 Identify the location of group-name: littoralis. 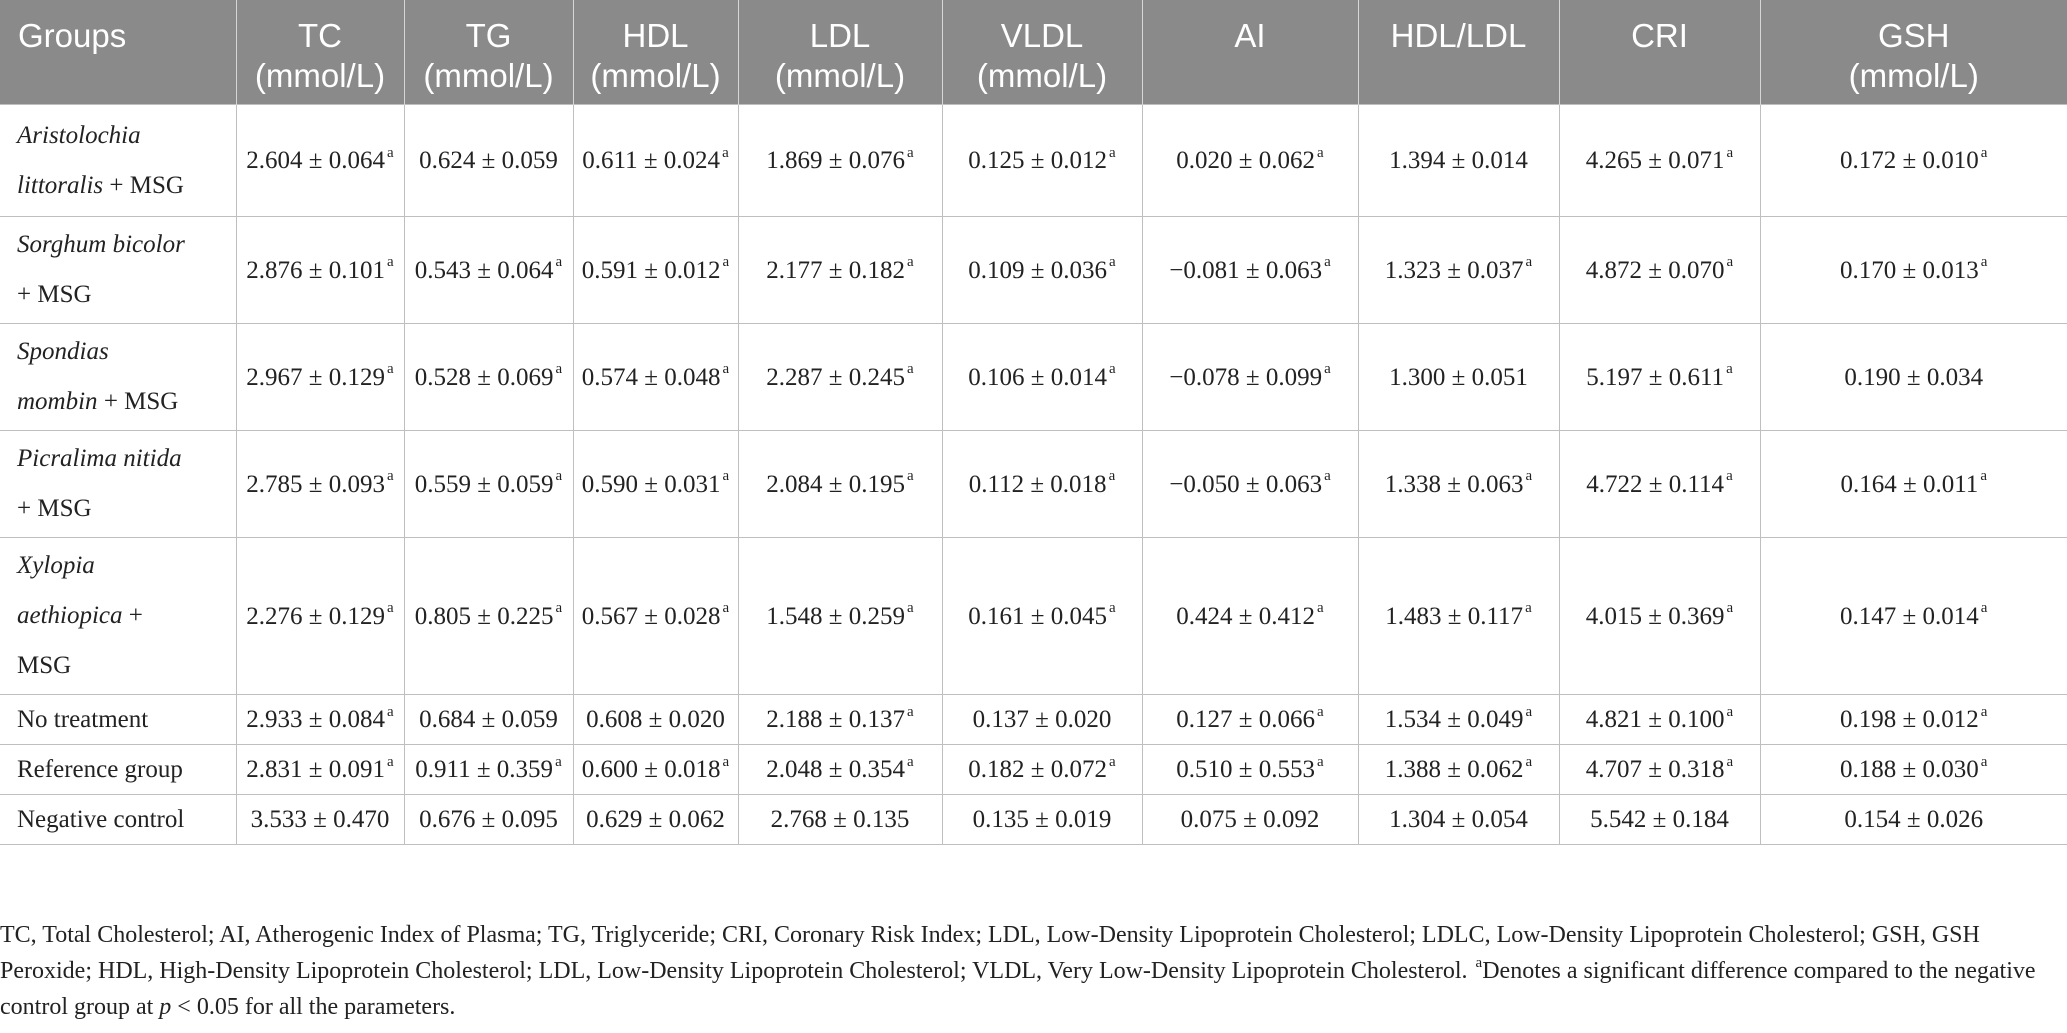
(60, 185).